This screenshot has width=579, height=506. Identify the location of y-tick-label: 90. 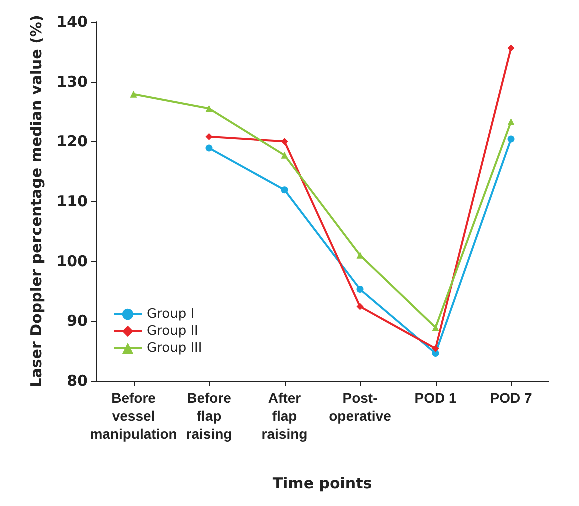
(77, 321).